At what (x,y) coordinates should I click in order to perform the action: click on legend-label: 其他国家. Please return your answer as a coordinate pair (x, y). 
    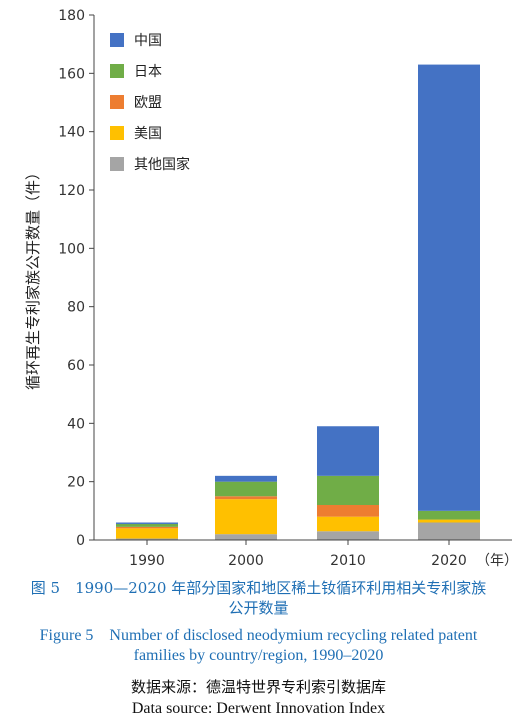
    Looking at the image, I should click on (162, 164).